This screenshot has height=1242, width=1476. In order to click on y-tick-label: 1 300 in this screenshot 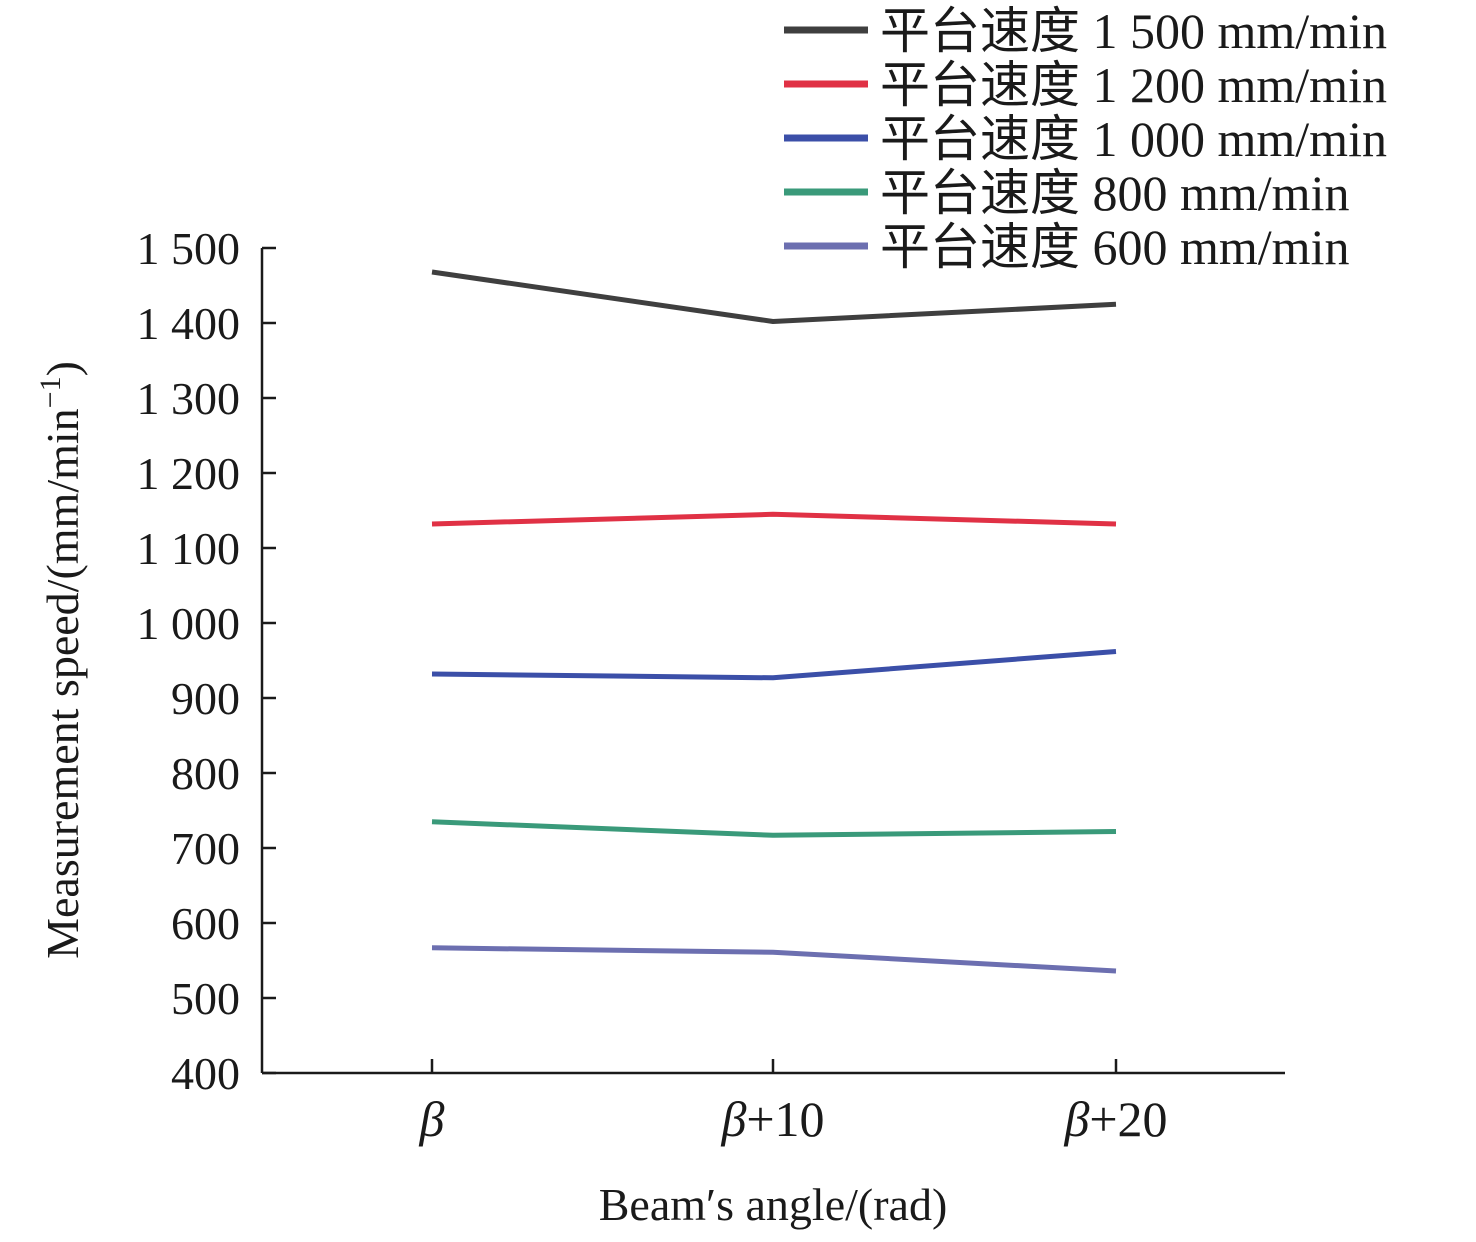, I will do `click(189, 398)`.